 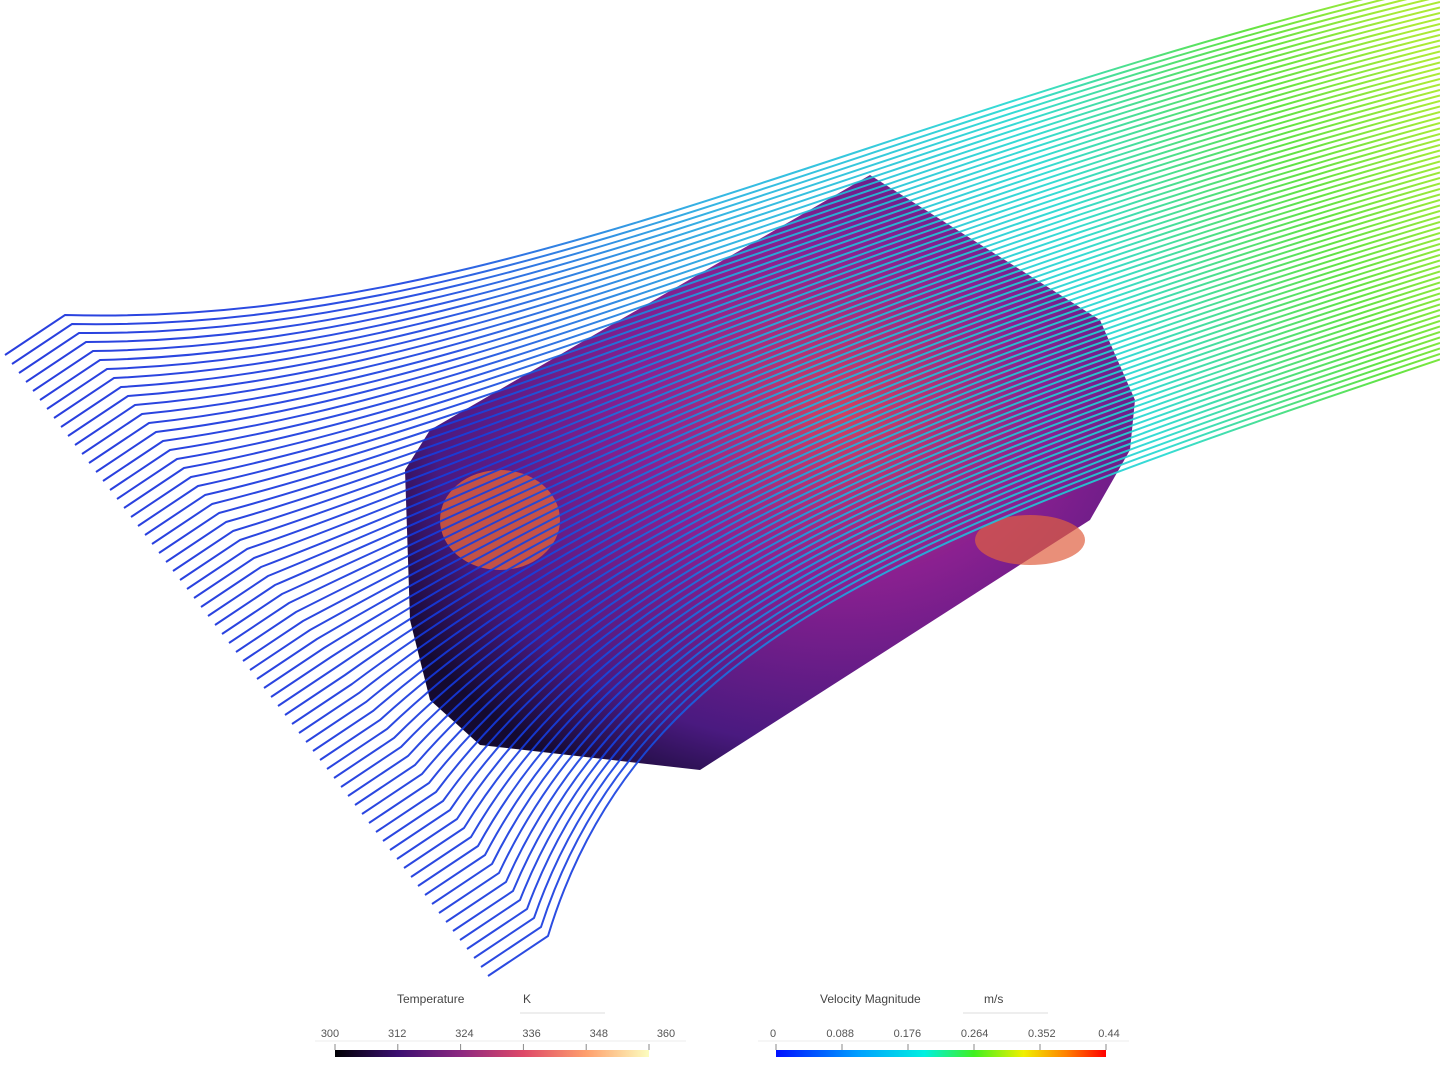 I want to click on tick-label: 312, so click(x=397, y=1034).